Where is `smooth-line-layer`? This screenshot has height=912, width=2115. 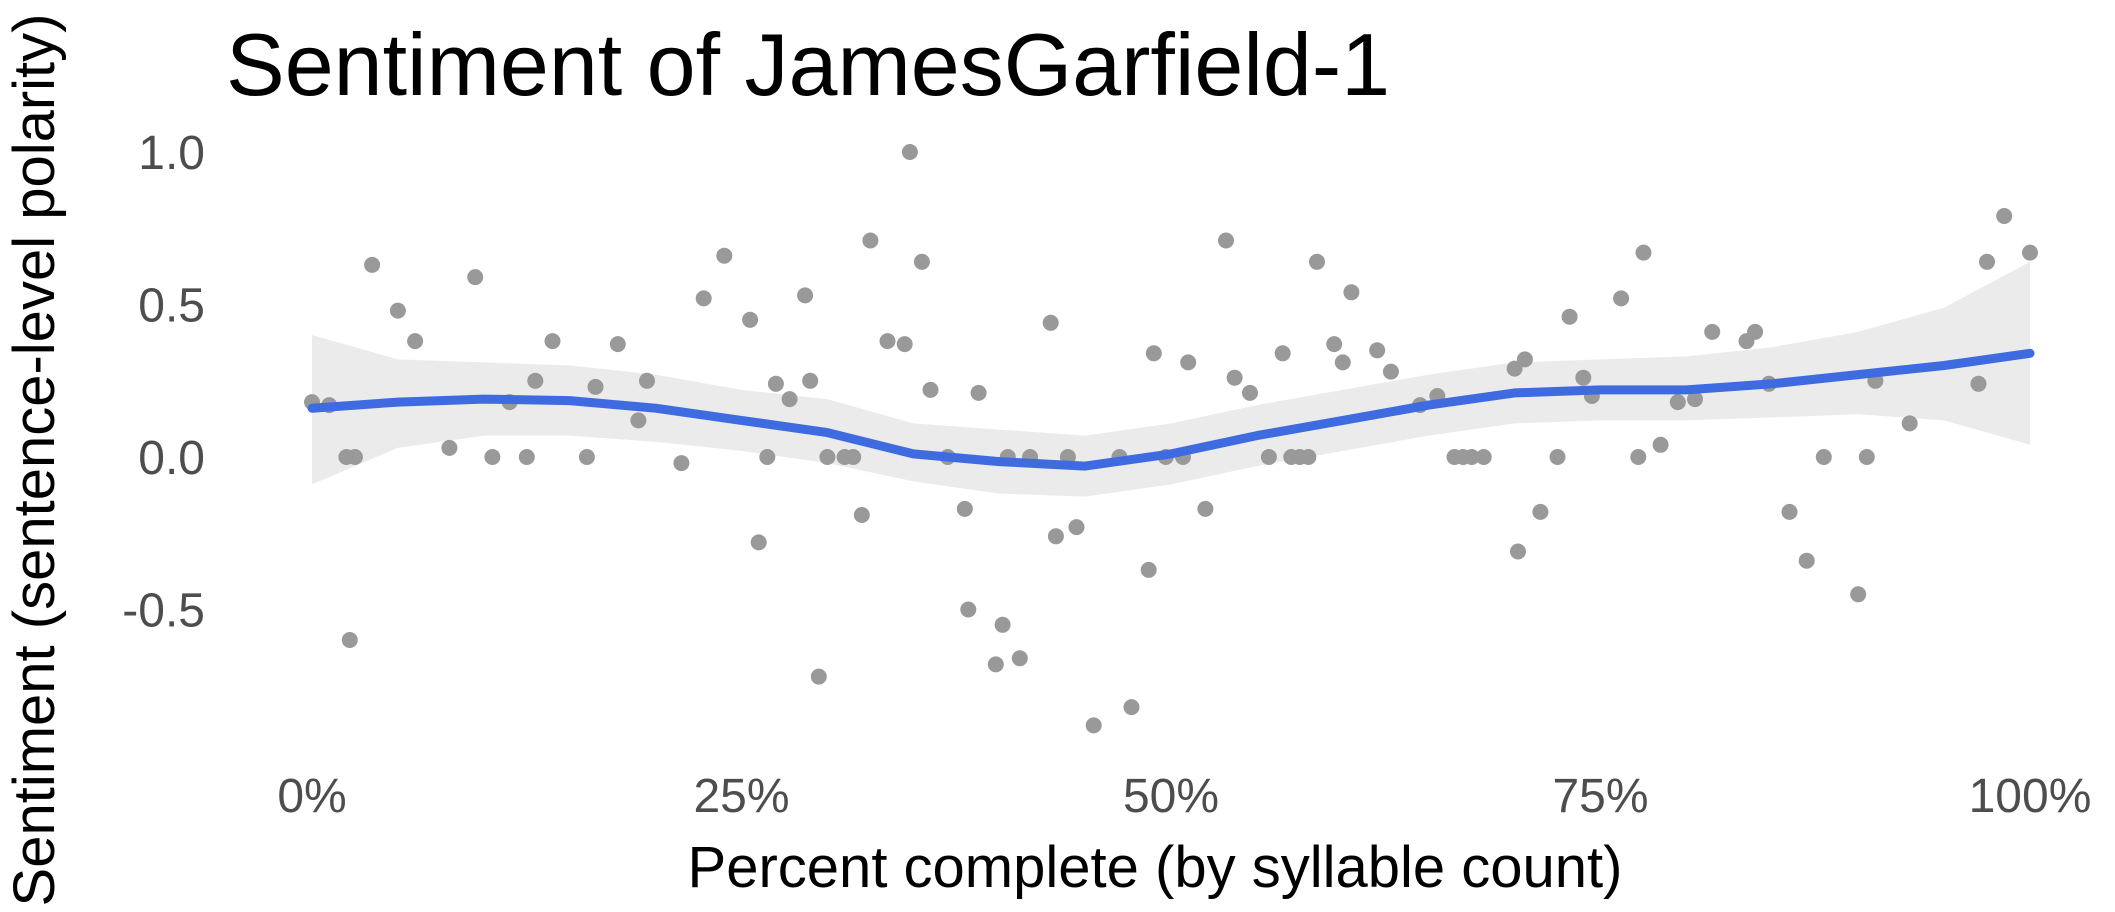
smooth-line-layer is located at coordinates (1171, 409).